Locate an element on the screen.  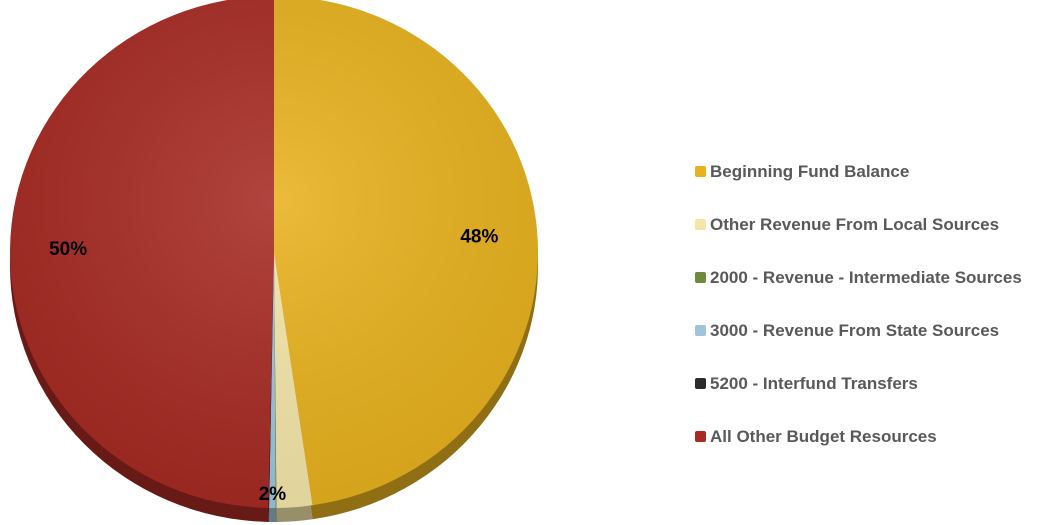
legend-label: 3000 - Revenue From State Sources is located at coordinates (855, 330).